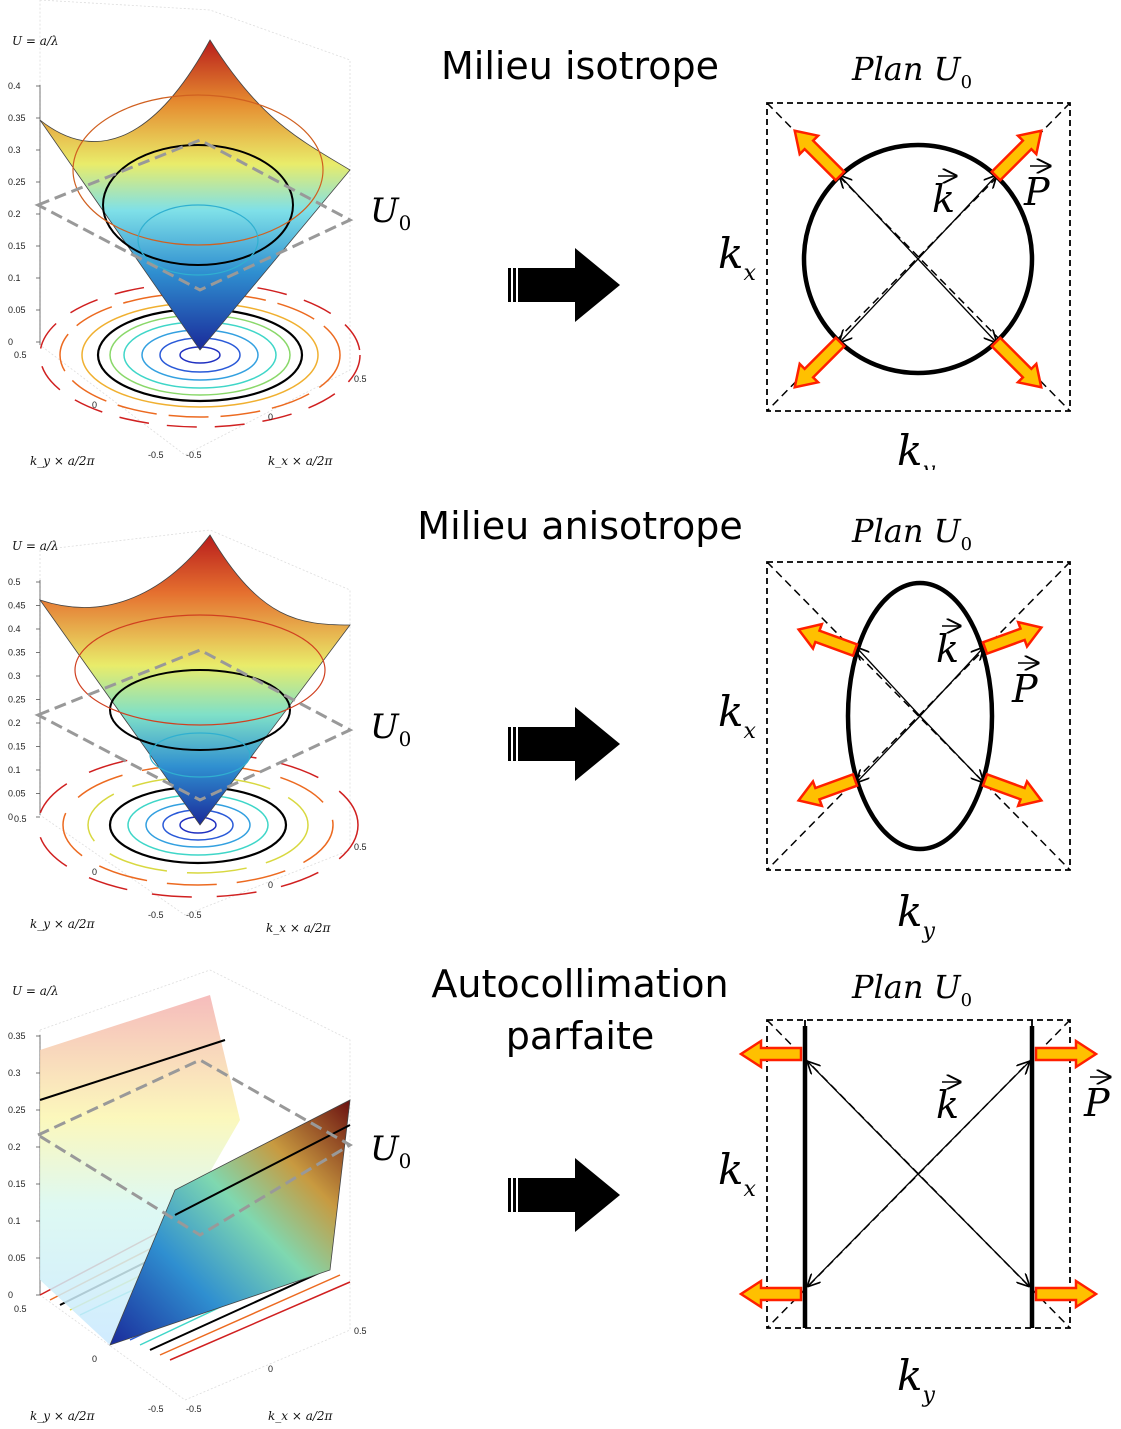 The height and width of the screenshot is (1429, 1121). What do you see at coordinates (390, 213) in the screenshot?
I see `u0-label: U0` at bounding box center [390, 213].